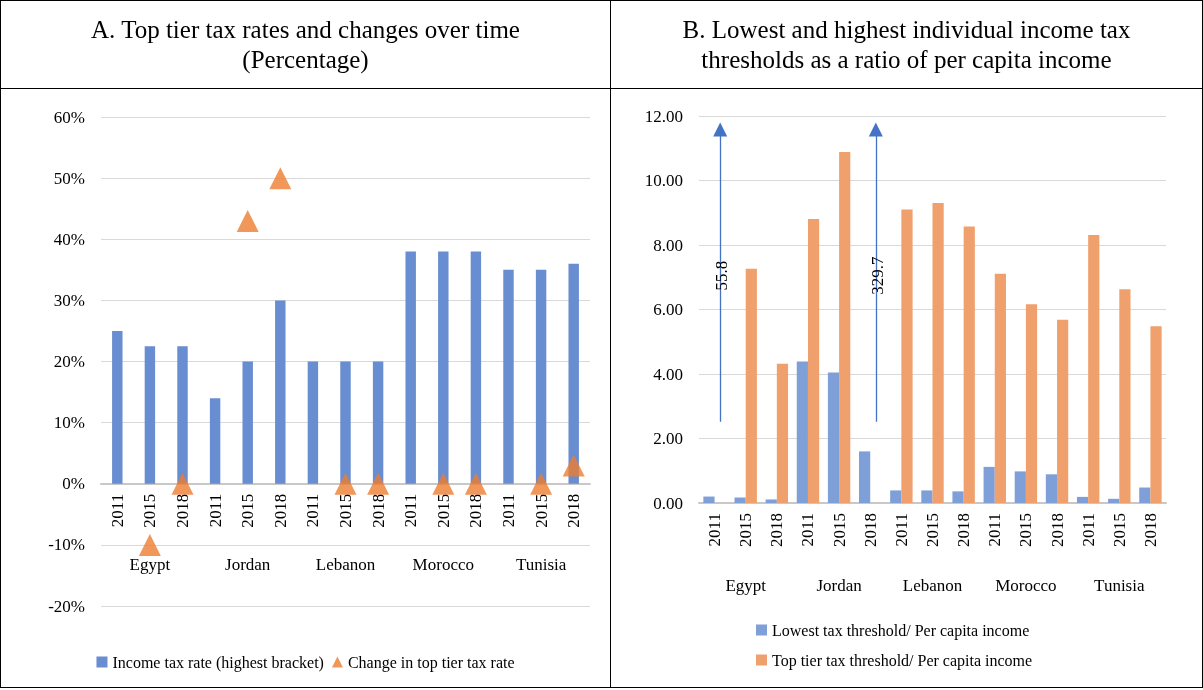 The image size is (1203, 690). I want to click on annotation: Egypt, so click(150, 564).